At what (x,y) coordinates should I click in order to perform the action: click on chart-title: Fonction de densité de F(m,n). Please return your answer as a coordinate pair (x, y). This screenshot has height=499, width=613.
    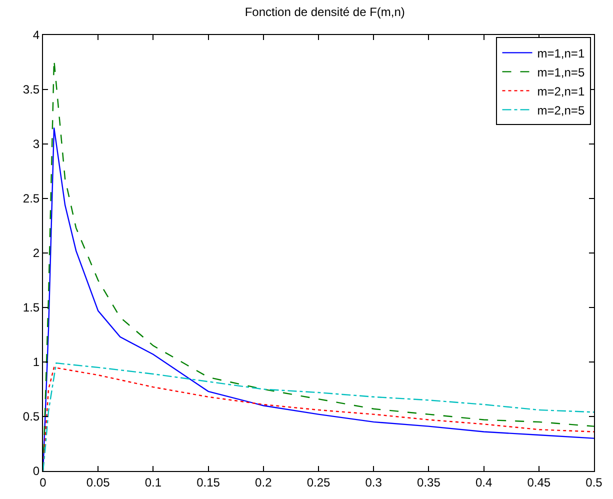
    Looking at the image, I should click on (324, 11).